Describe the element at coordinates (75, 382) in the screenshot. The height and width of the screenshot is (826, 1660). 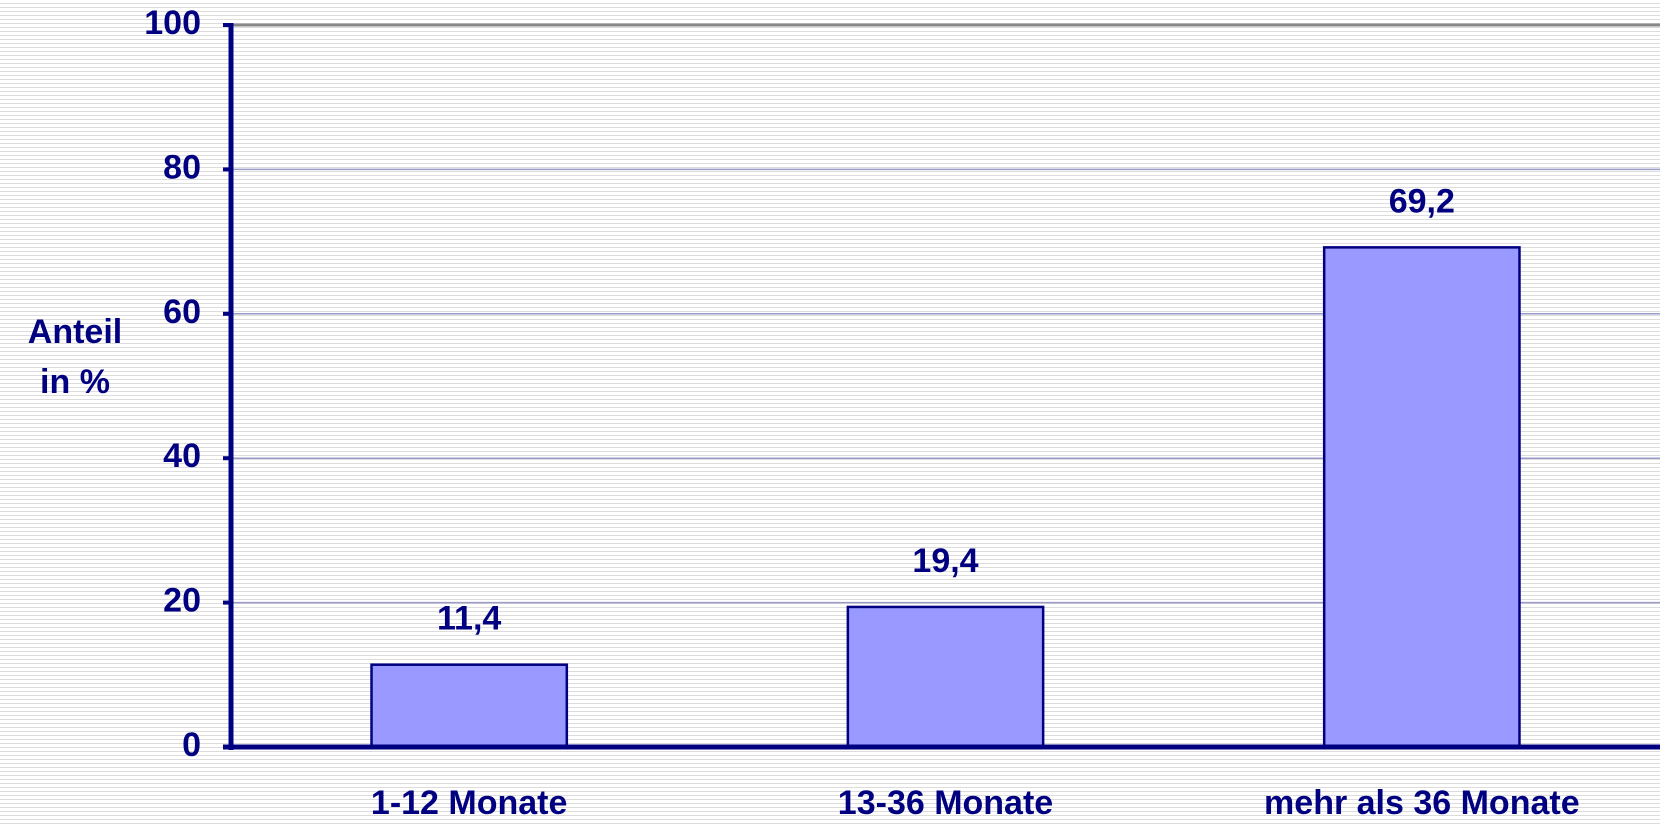
I see `y-axis-label: in %` at that location.